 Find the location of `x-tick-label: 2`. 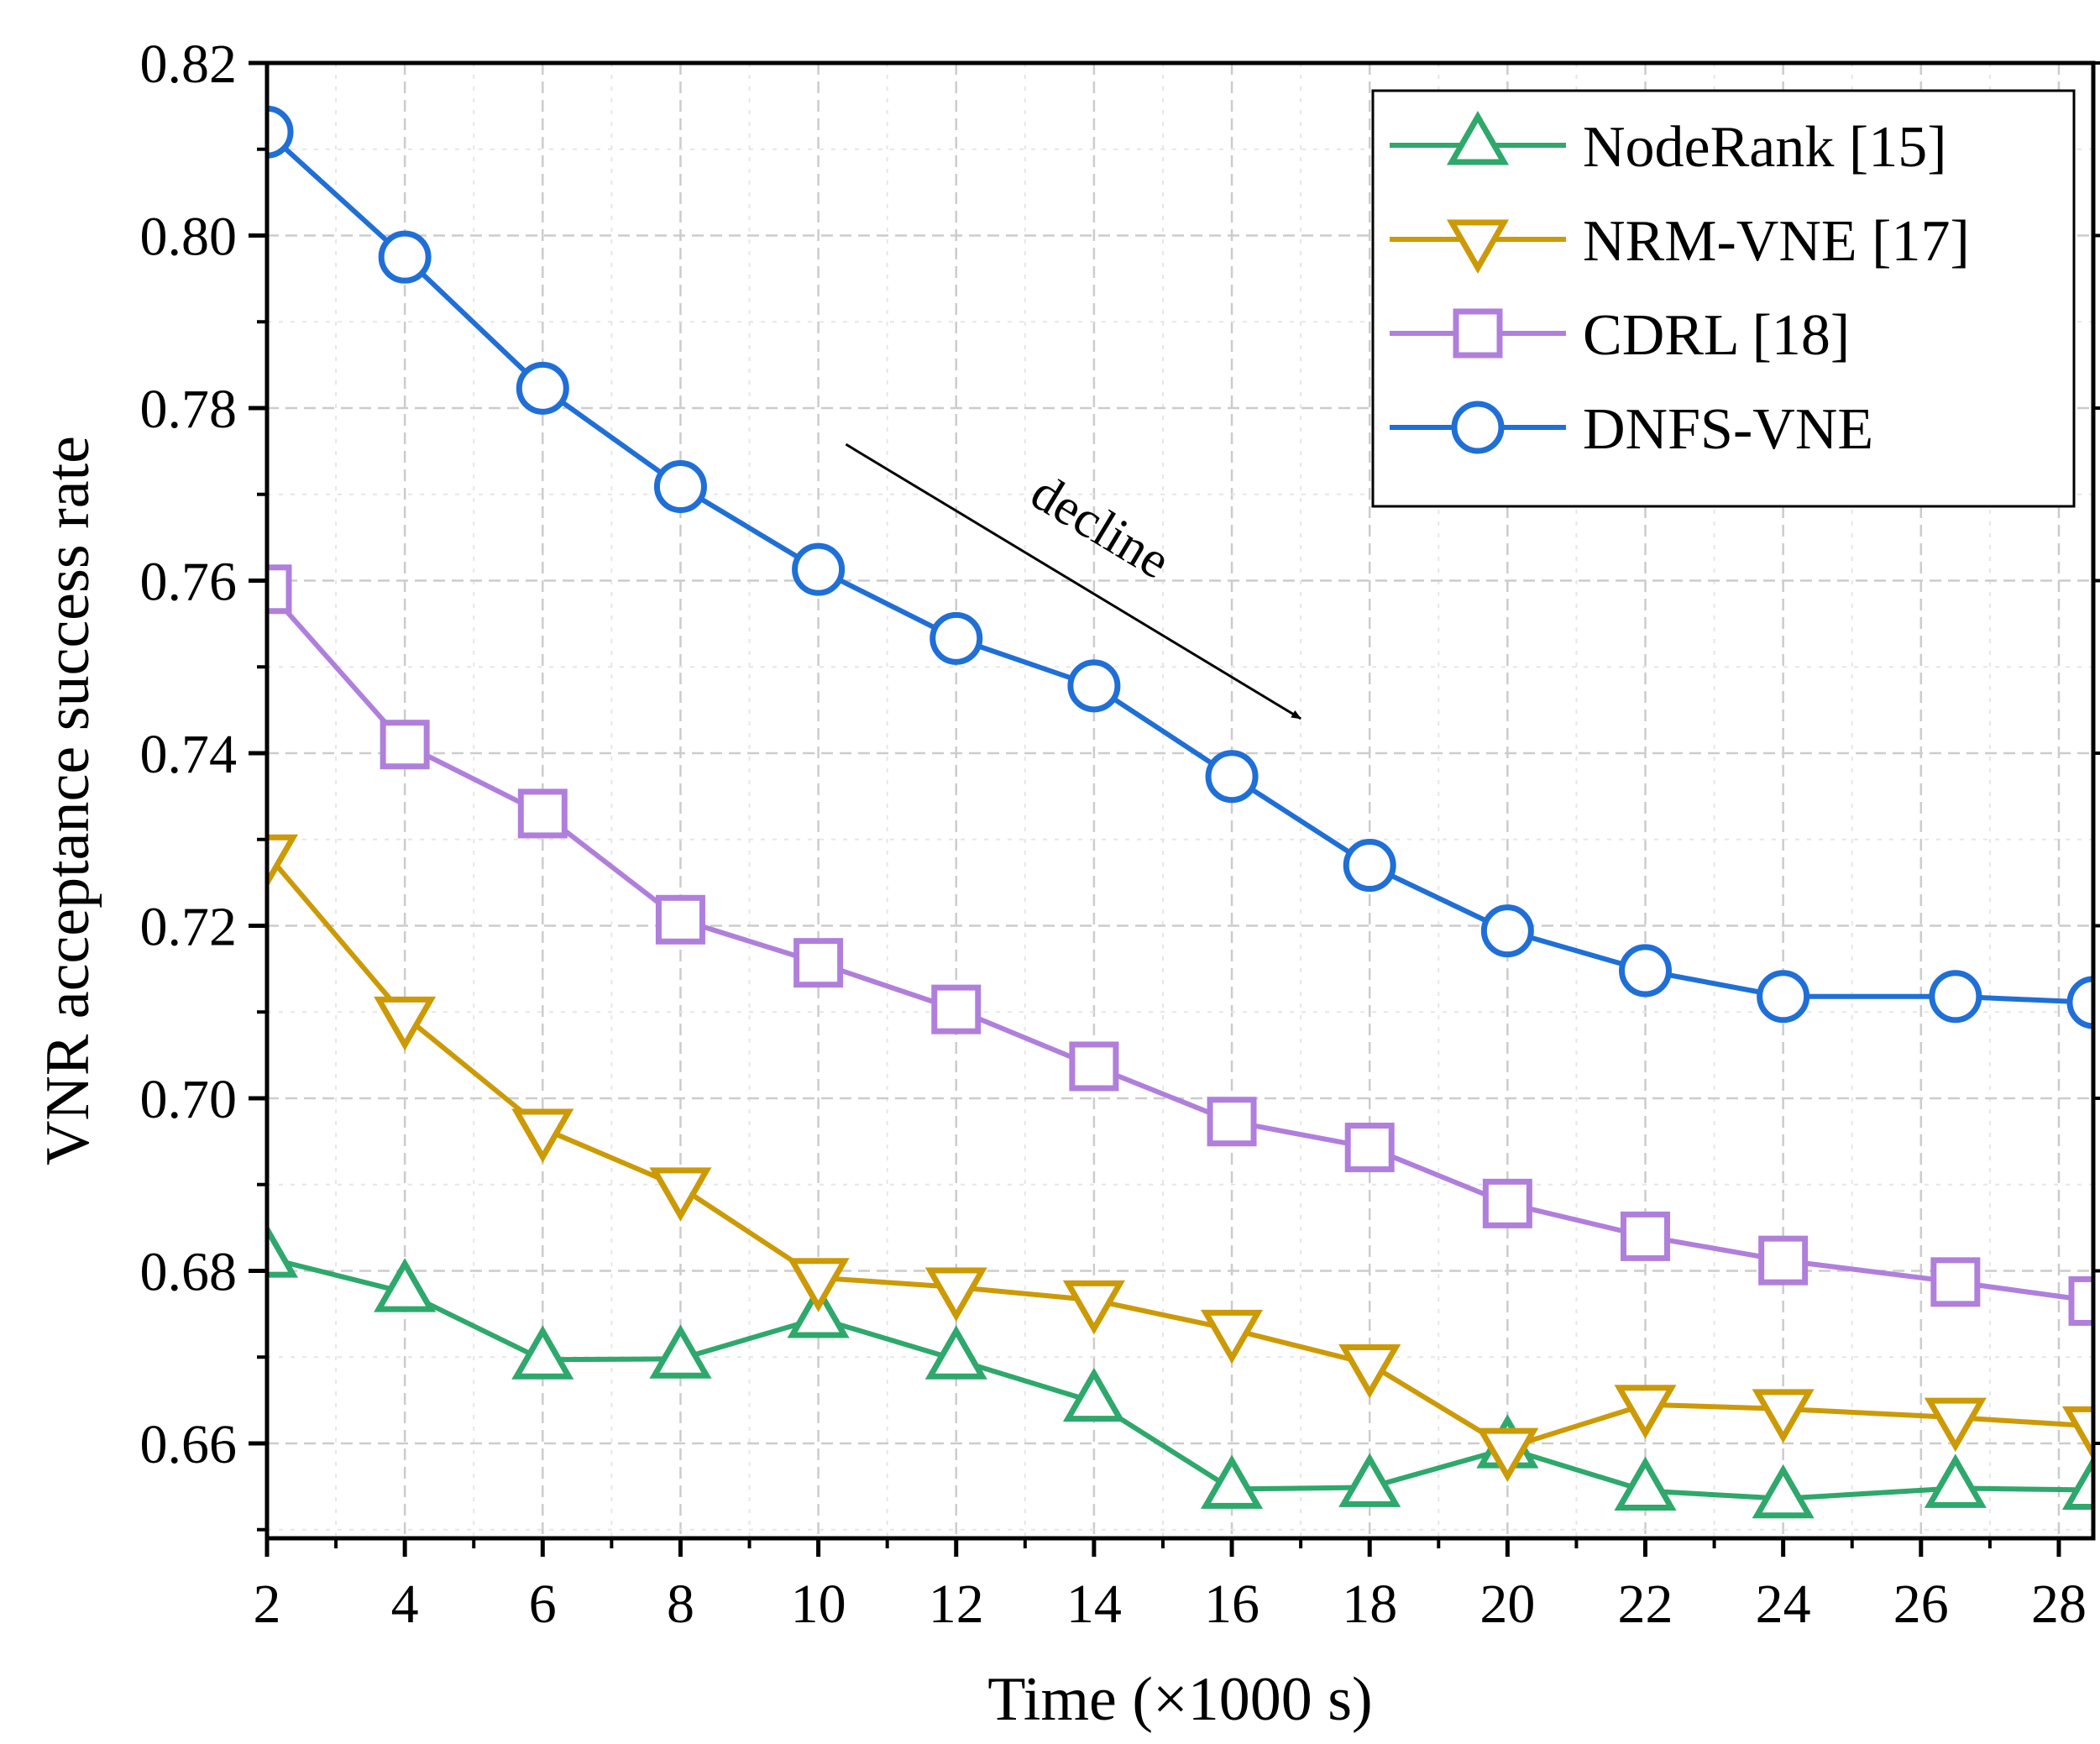

x-tick-label: 2 is located at coordinates (268, 1604).